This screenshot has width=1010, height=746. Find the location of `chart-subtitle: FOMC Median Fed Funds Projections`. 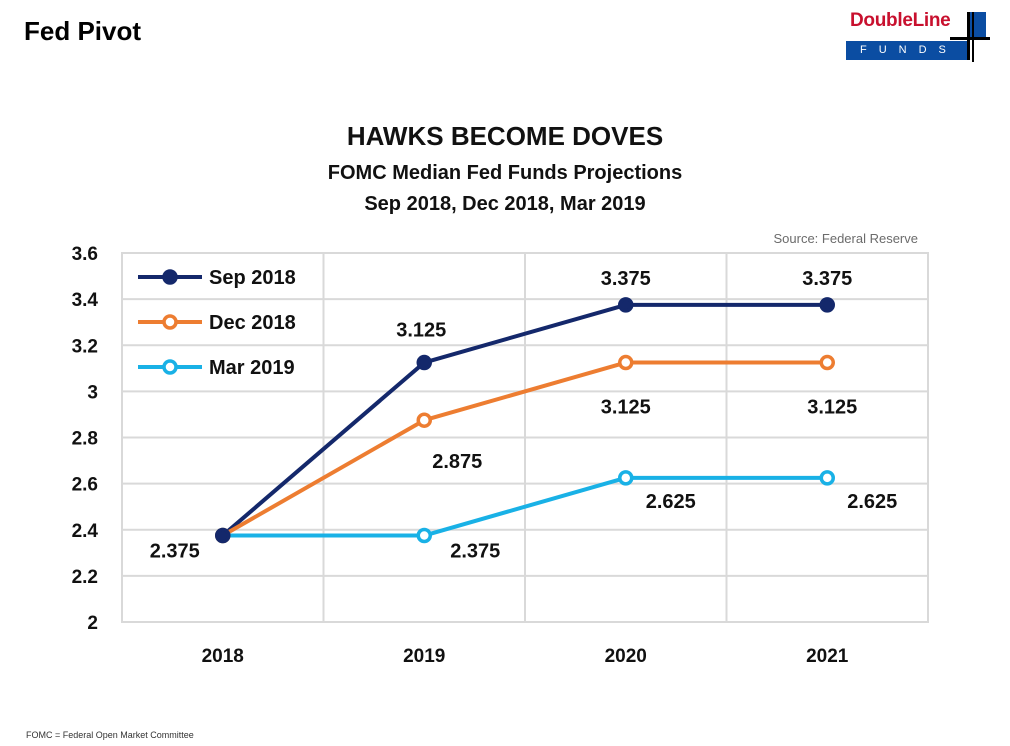

chart-subtitle: FOMC Median Fed Funds Projections is located at coordinates (505, 173).